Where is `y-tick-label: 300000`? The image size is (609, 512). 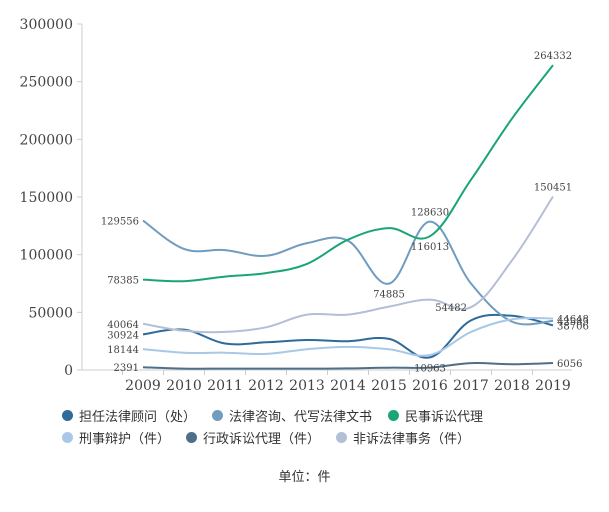
y-tick-label: 300000 is located at coordinates (46, 25).